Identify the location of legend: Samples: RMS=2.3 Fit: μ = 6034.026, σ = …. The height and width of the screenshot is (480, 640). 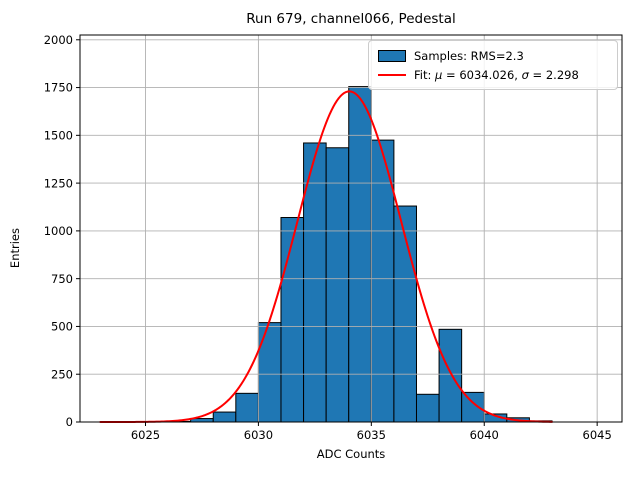
(493, 65).